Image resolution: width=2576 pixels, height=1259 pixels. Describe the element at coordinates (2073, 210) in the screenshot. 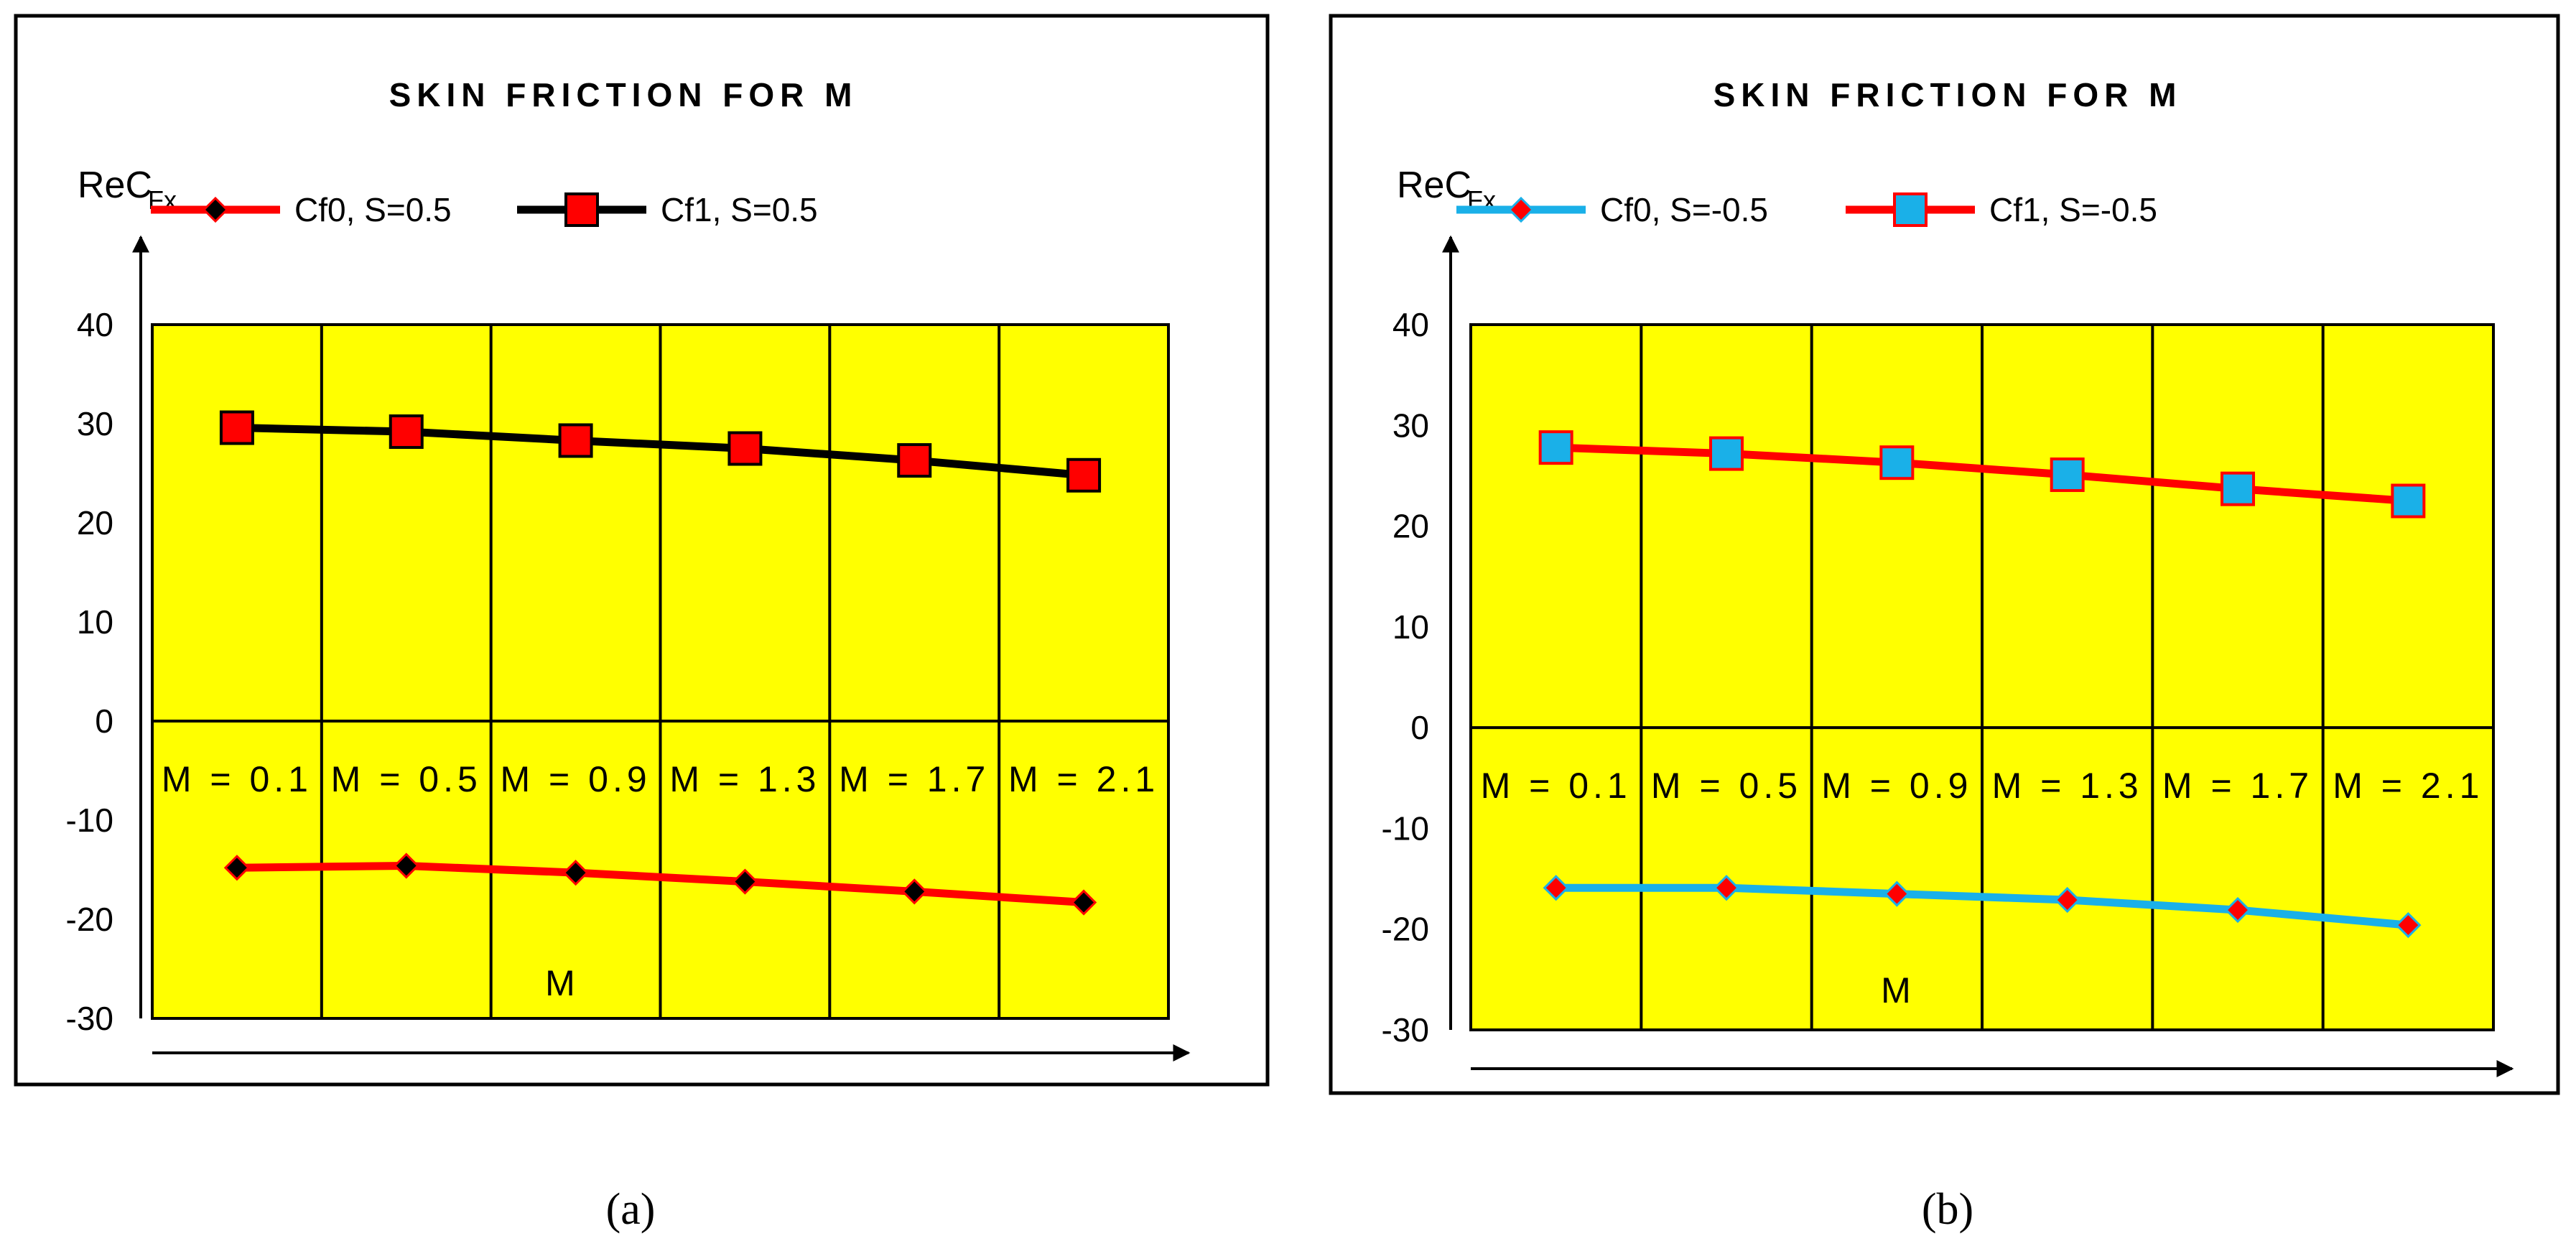

I see `legend-label: Cf1, S=-0.5` at that location.